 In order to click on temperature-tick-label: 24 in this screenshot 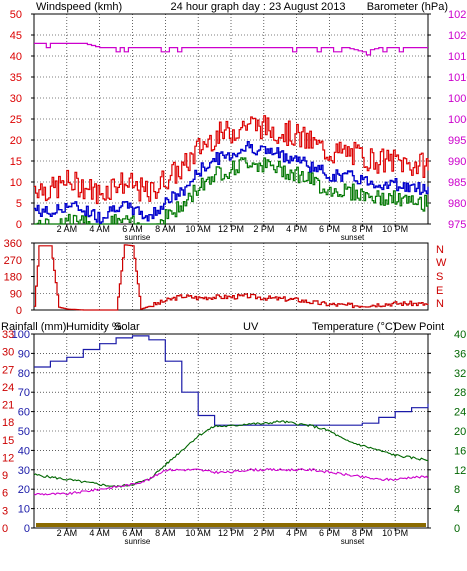, I will do `click(460, 413)`.